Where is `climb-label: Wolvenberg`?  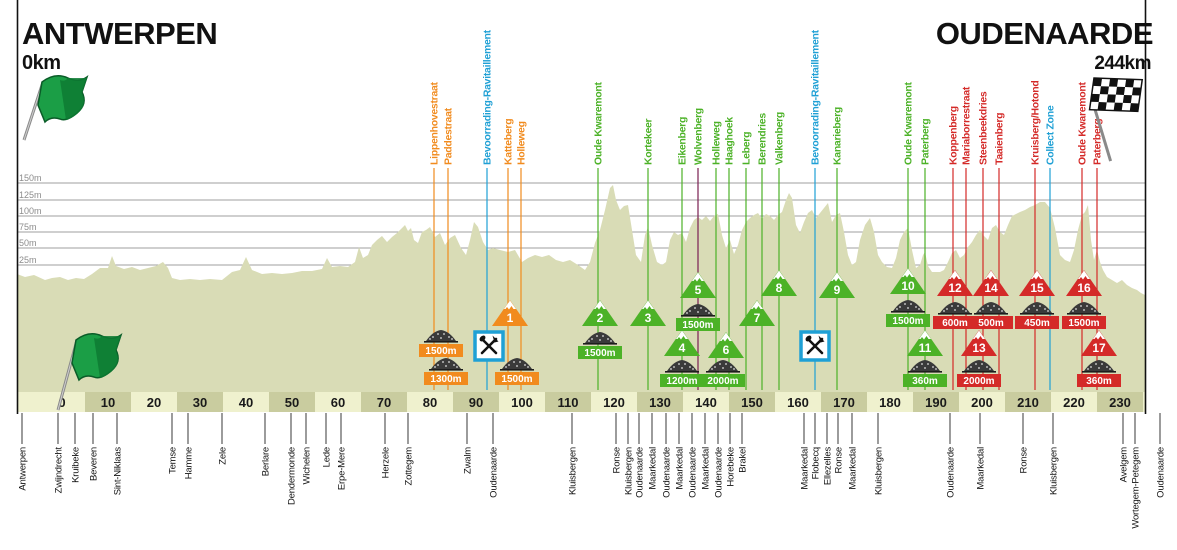 climb-label: Wolvenberg is located at coordinates (699, 136).